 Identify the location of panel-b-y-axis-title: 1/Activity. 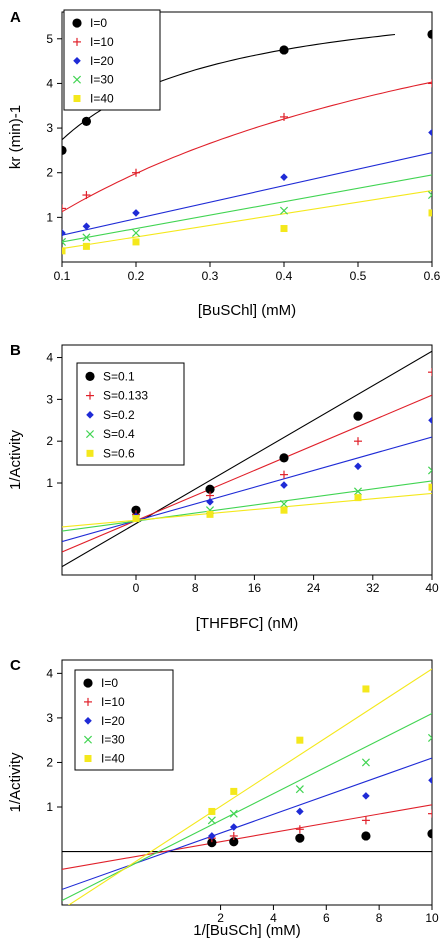
(15, 459).